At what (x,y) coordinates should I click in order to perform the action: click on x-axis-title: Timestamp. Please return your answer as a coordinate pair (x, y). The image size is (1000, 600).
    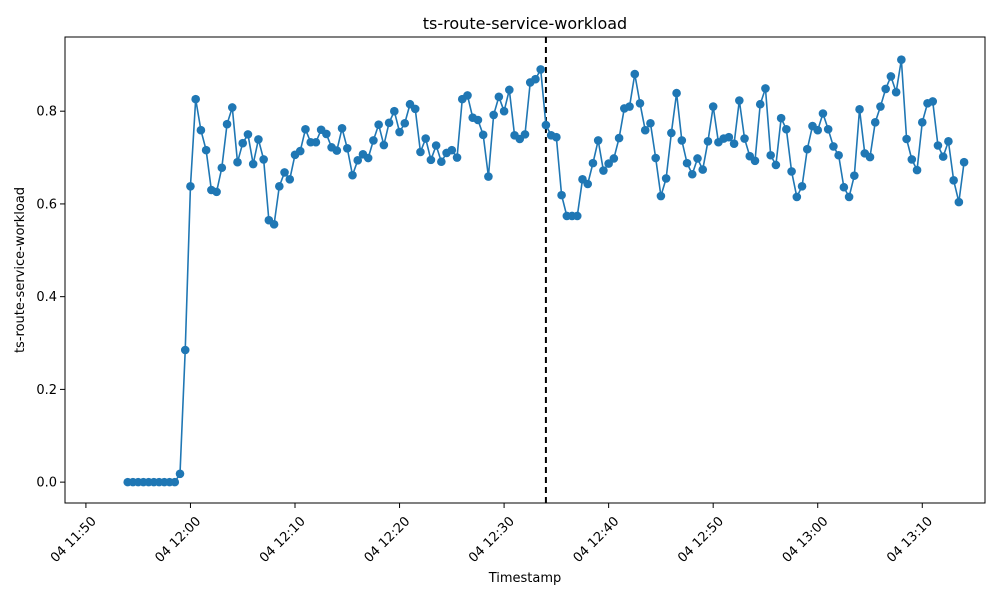
    Looking at the image, I should click on (525, 578).